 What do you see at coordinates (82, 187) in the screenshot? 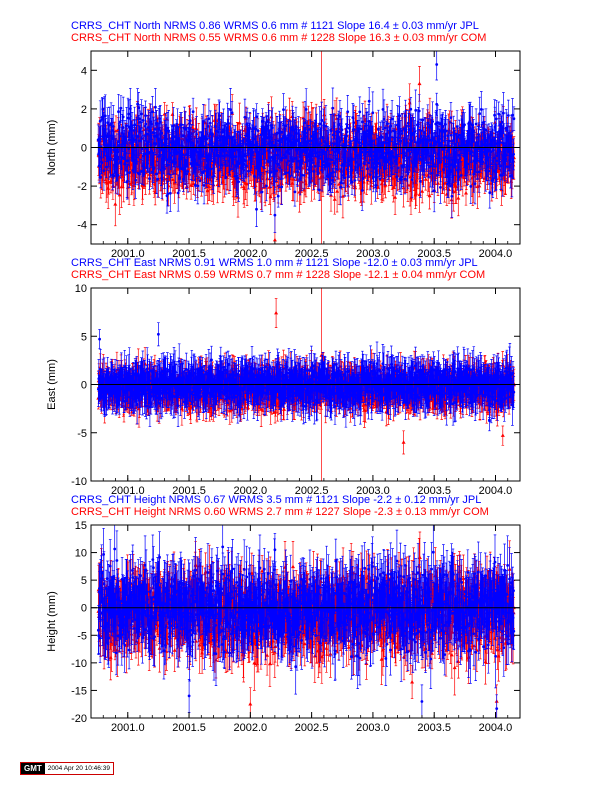
I see `y-tick-label: -2` at bounding box center [82, 187].